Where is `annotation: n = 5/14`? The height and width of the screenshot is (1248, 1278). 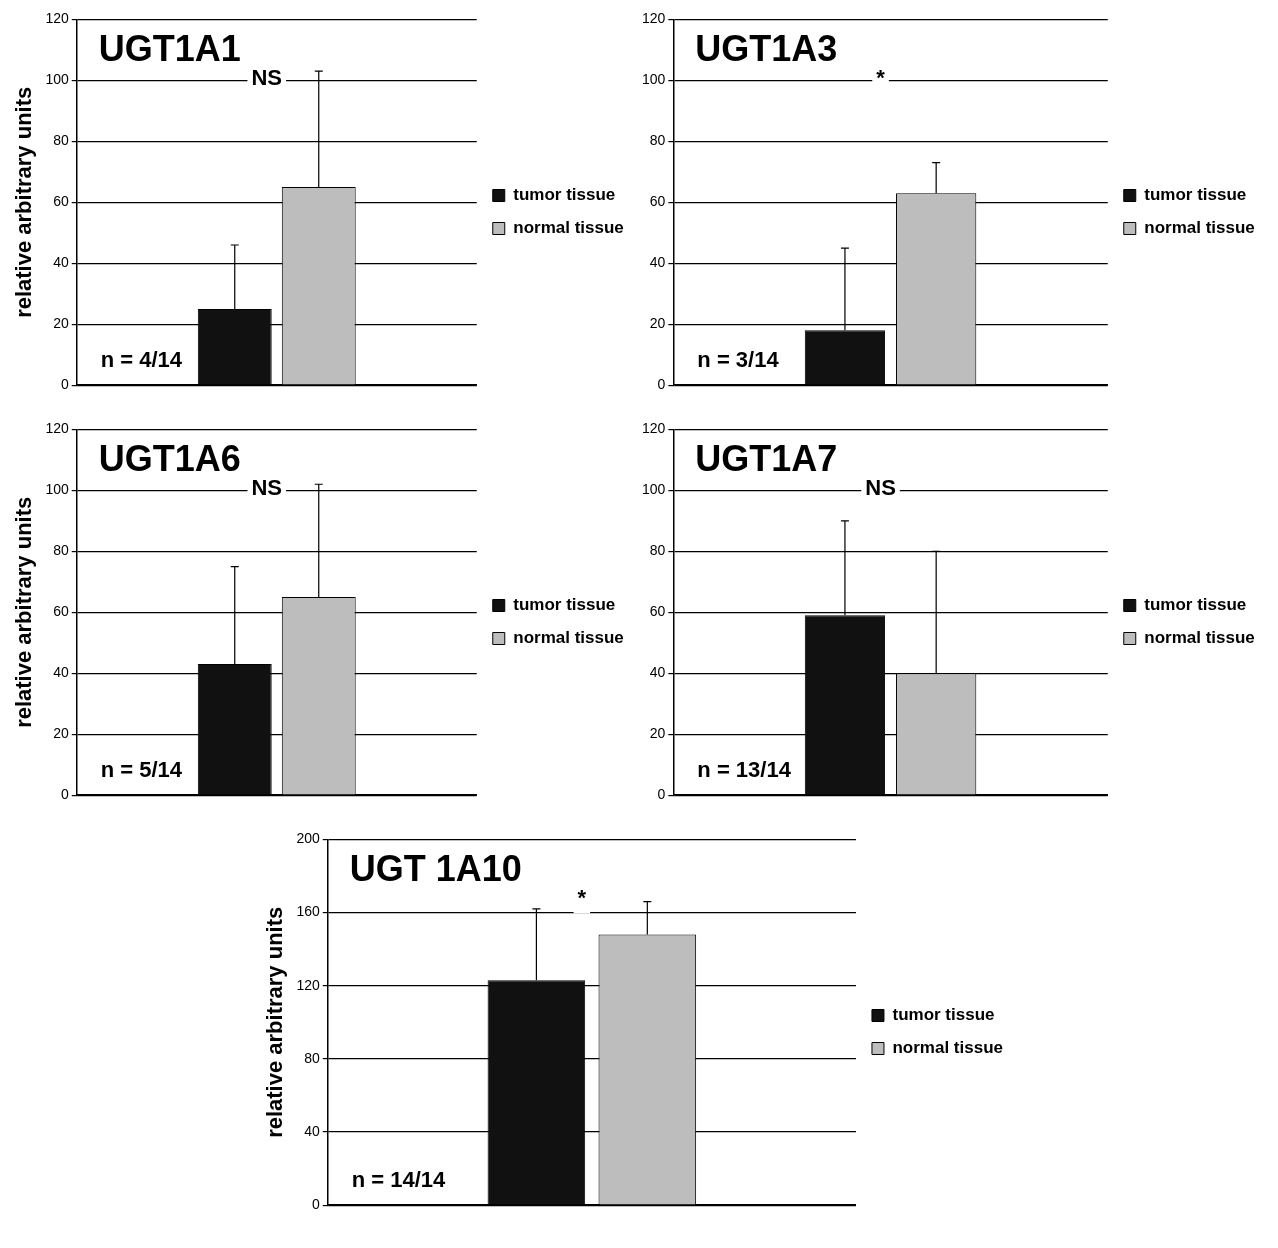 annotation: n = 5/14 is located at coordinates (141, 770).